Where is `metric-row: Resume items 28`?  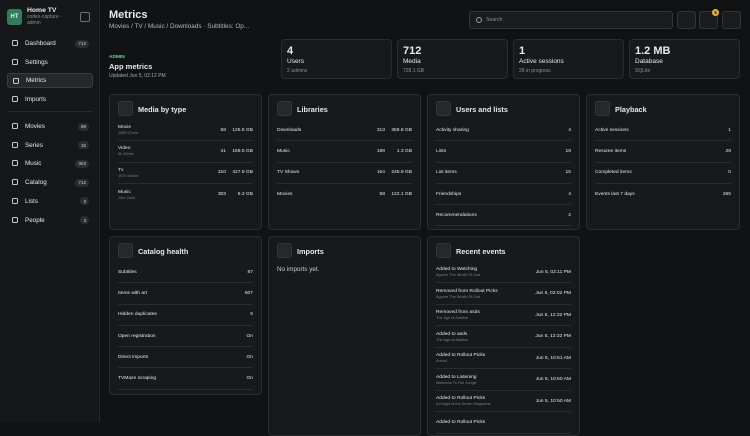
metric-row: Resume items 28 is located at coordinates (663, 152).